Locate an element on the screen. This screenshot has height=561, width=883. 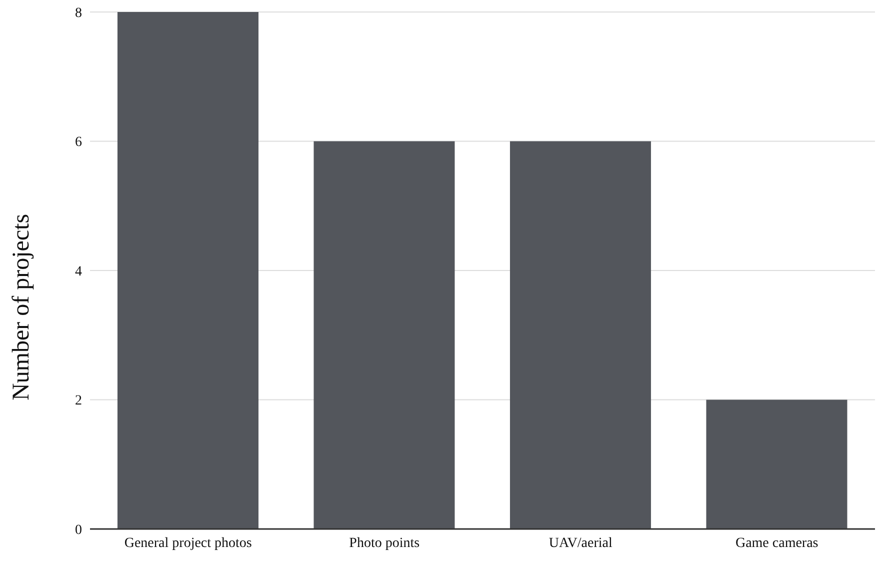
x-tick-label: General project photos is located at coordinates (188, 543).